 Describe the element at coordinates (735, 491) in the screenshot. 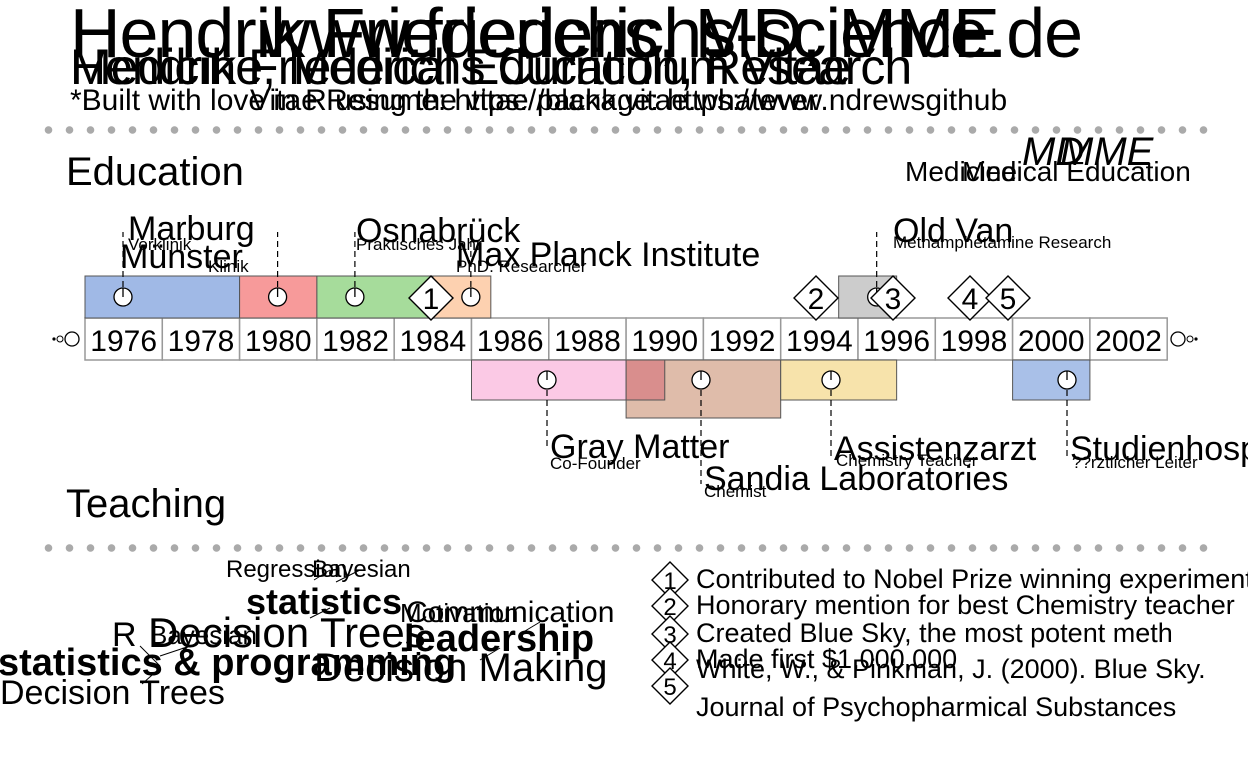

I see `work-role: Chemist` at that location.